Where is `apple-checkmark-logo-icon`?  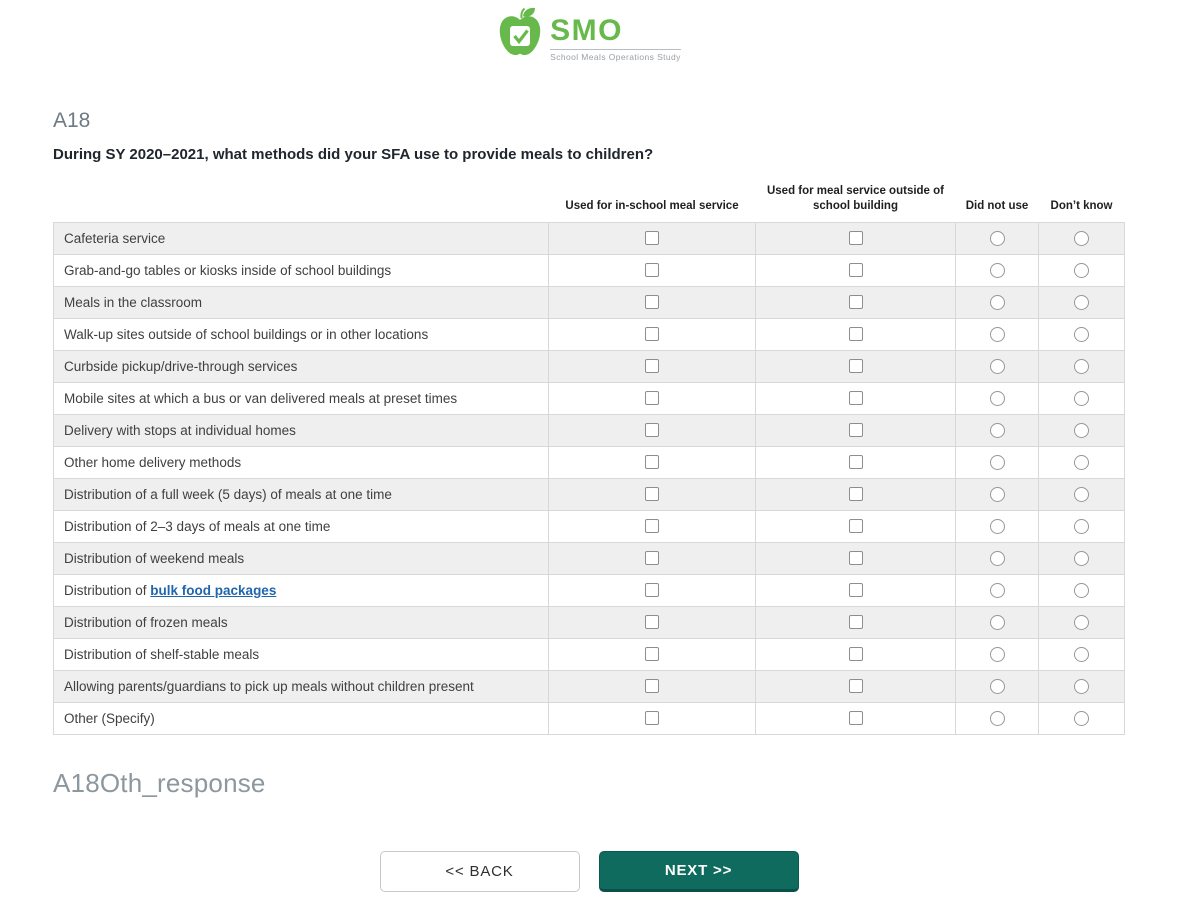
apple-checkmark-logo-icon is located at coordinates (520, 34).